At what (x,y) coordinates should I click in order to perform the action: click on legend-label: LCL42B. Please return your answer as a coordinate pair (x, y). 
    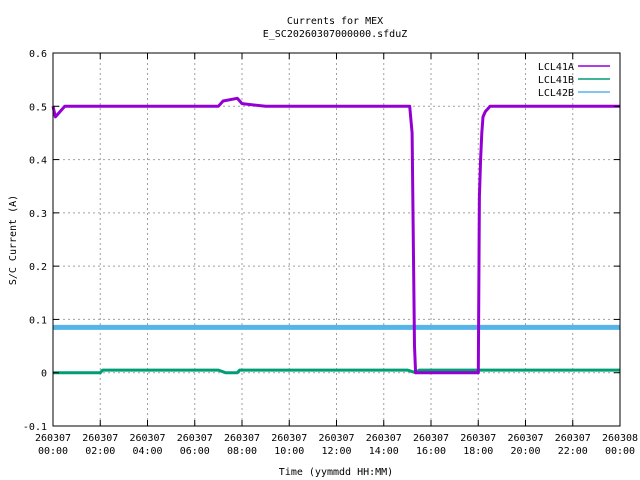
    Looking at the image, I should click on (556, 93).